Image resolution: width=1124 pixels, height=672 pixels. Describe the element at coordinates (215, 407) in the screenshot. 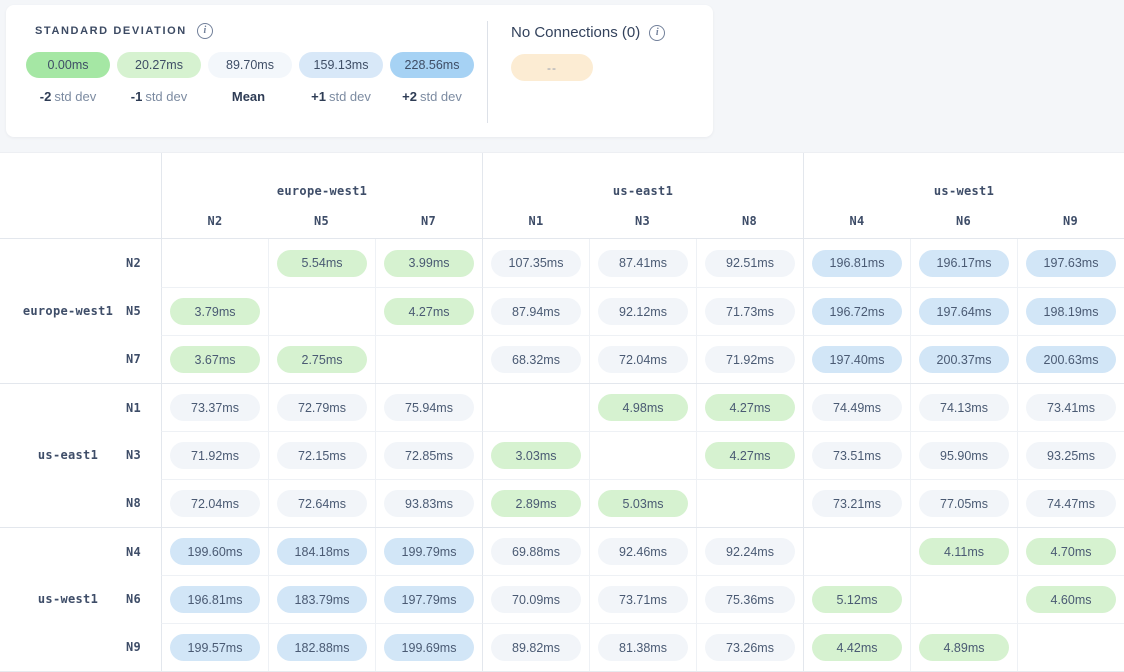

I see `latency-pill: 73.37ms` at that location.